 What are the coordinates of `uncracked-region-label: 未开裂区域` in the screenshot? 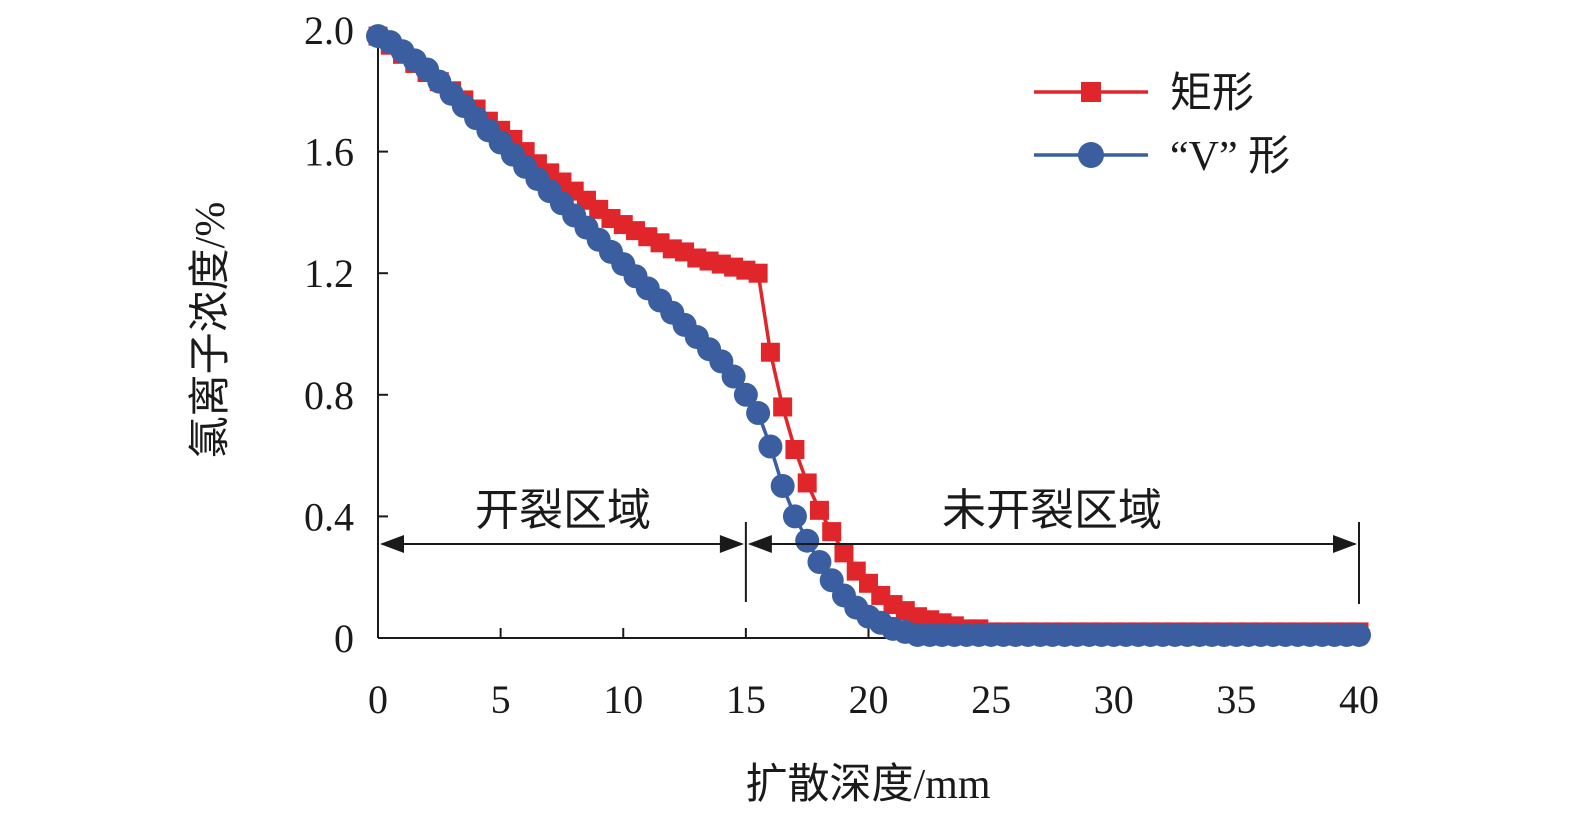 It's located at (1052, 510).